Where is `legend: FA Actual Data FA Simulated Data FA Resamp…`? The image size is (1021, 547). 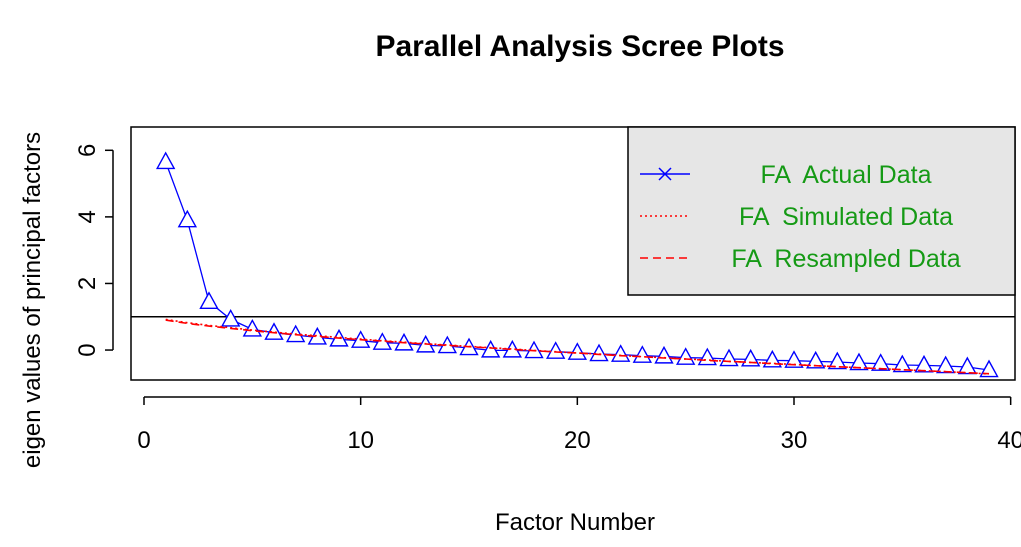
legend: FA Actual Data FA Simulated Data FA Resamp… is located at coordinates (821, 211).